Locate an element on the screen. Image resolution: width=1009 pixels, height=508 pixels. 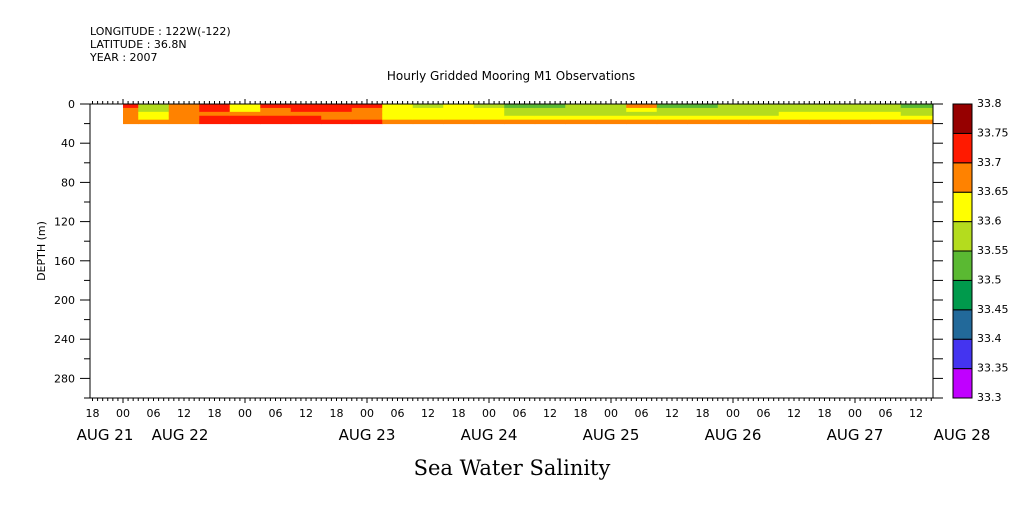
colorbar-label: 33.65 is located at coordinates (993, 191).